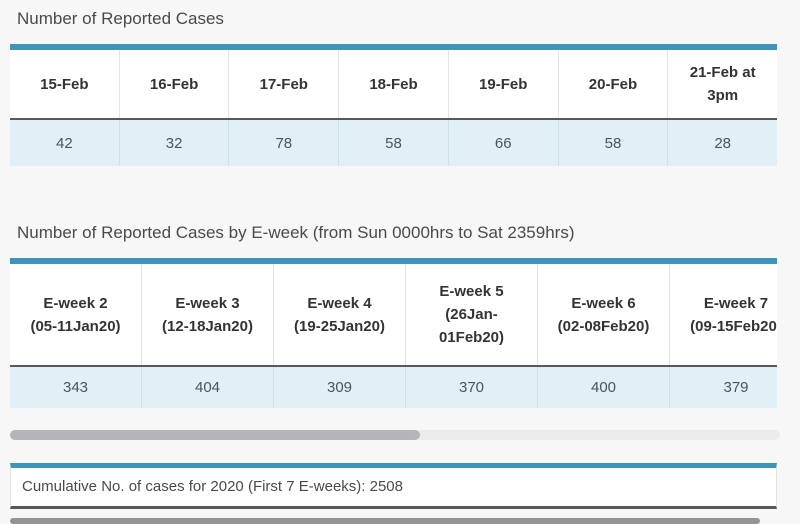 The height and width of the screenshot is (524, 800). Describe the element at coordinates (472, 387) in the screenshot. I see `eweek-value-cell: 370` at that location.